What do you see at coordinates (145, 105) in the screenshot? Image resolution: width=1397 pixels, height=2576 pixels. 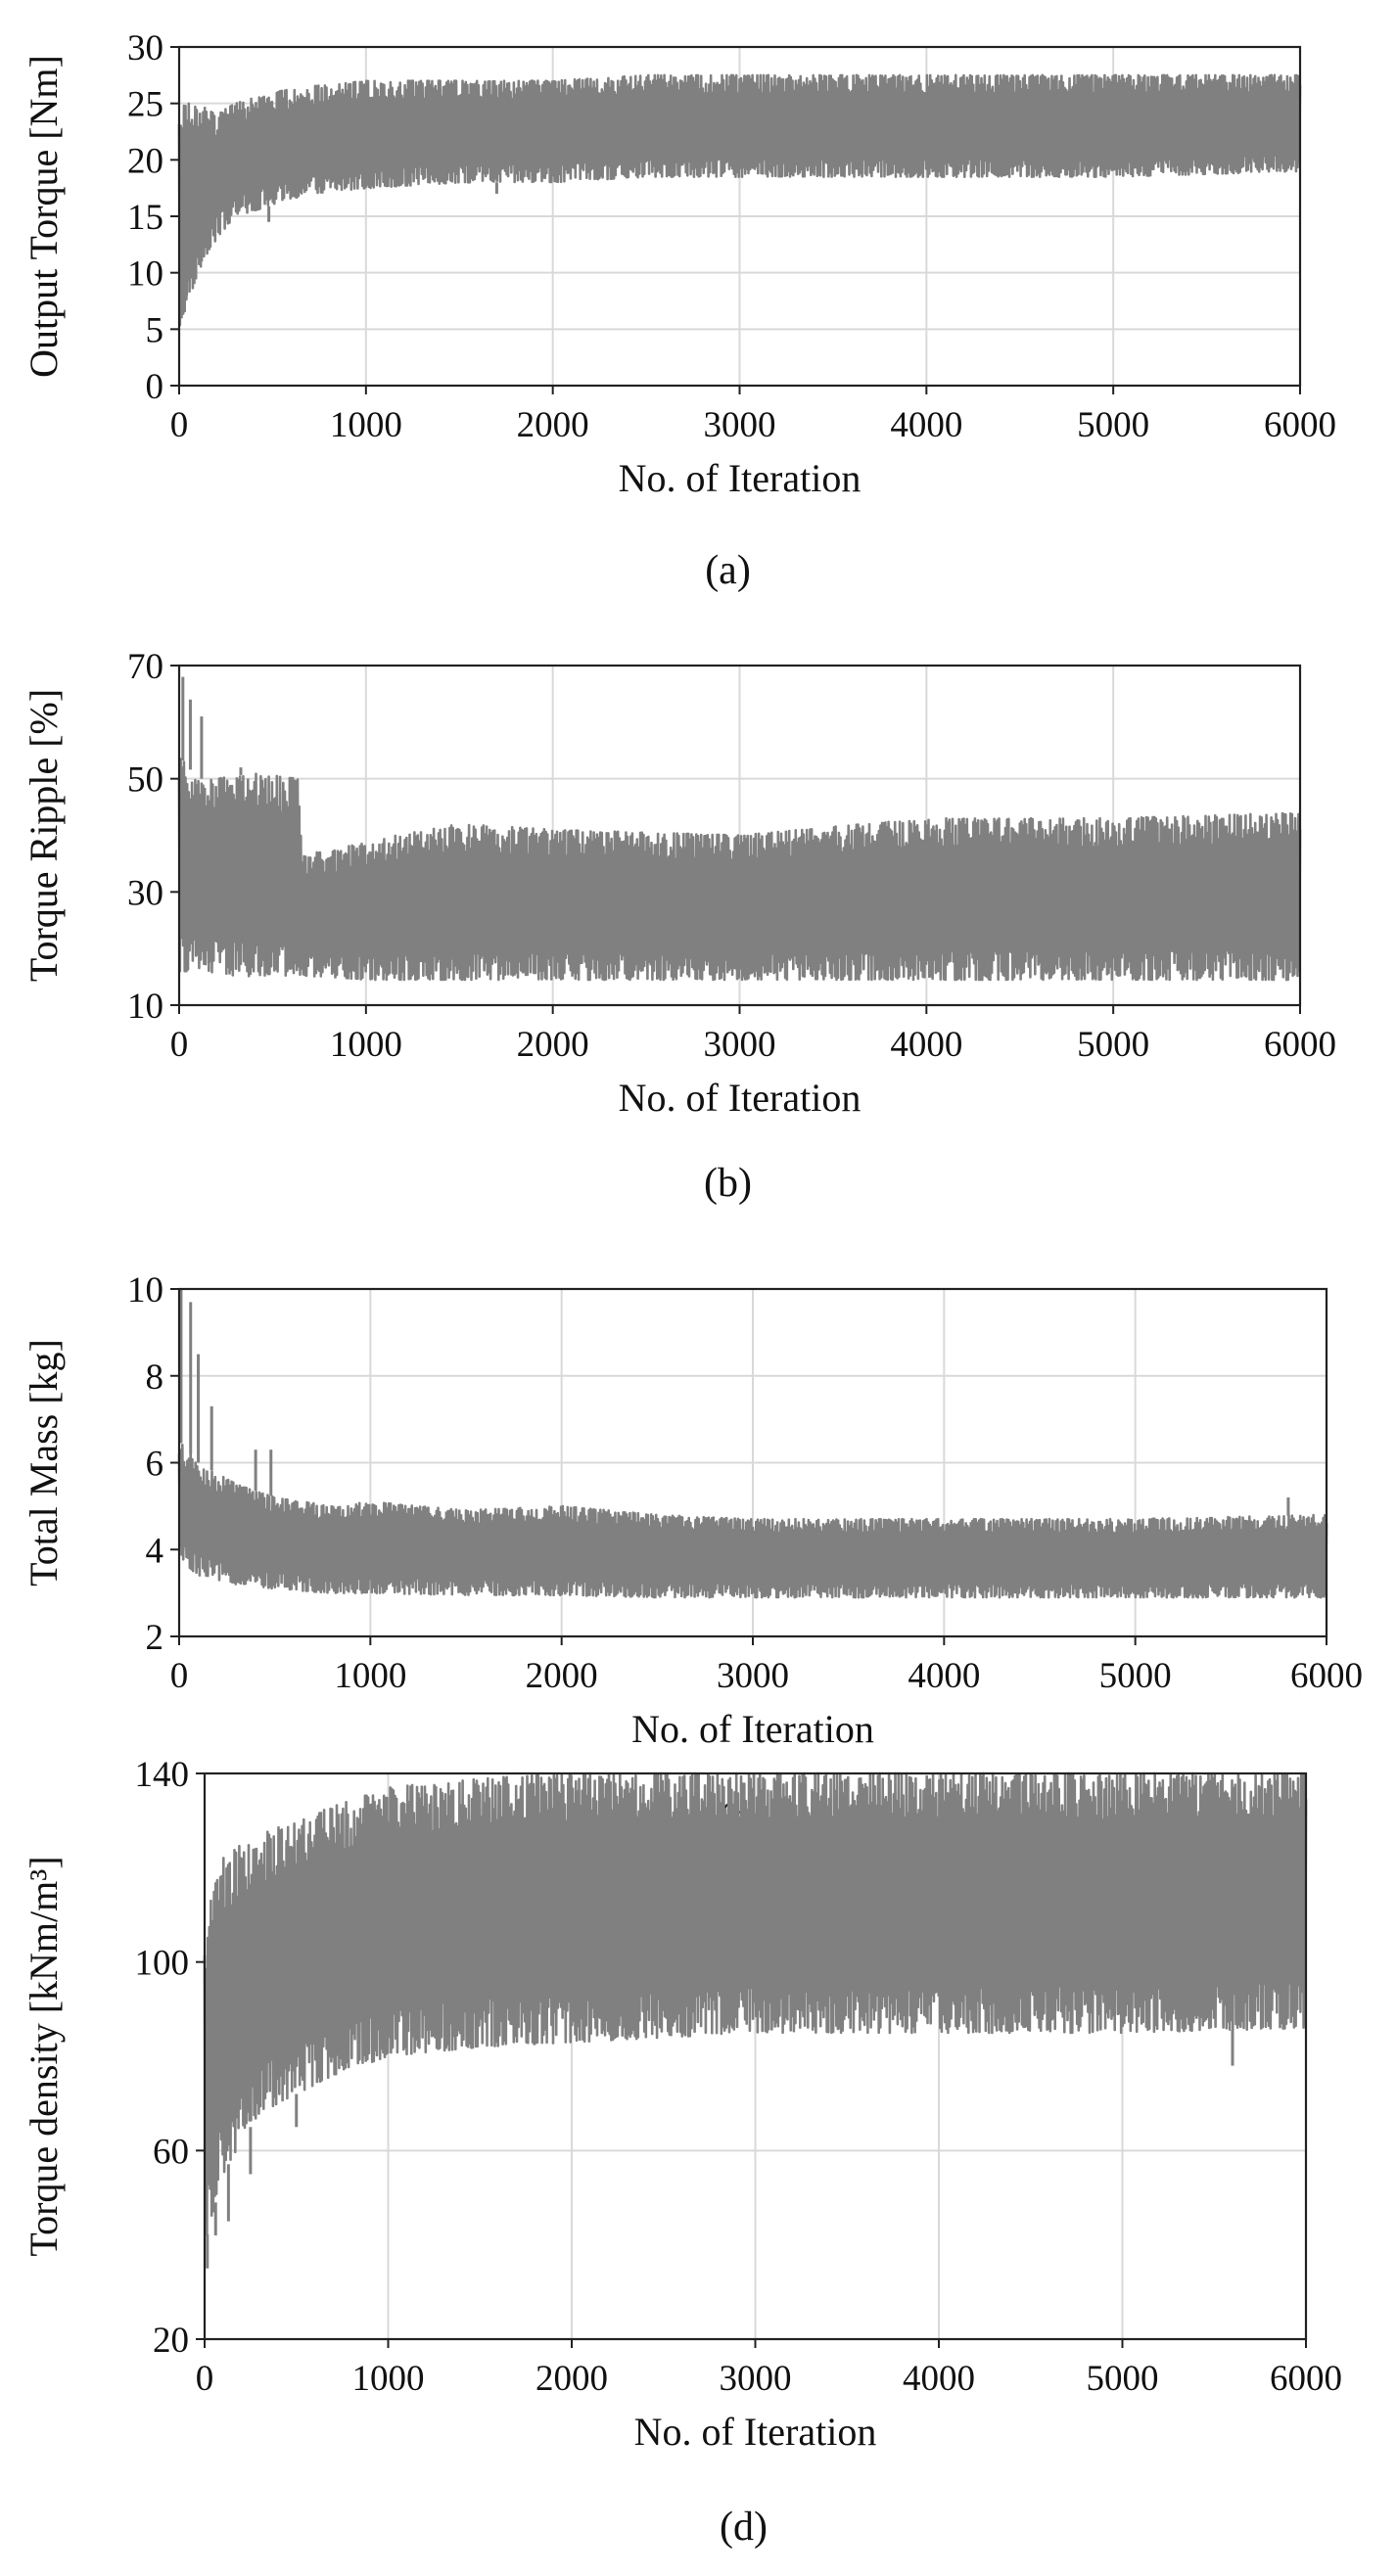 I see `y-tick-label: 25` at bounding box center [145, 105].